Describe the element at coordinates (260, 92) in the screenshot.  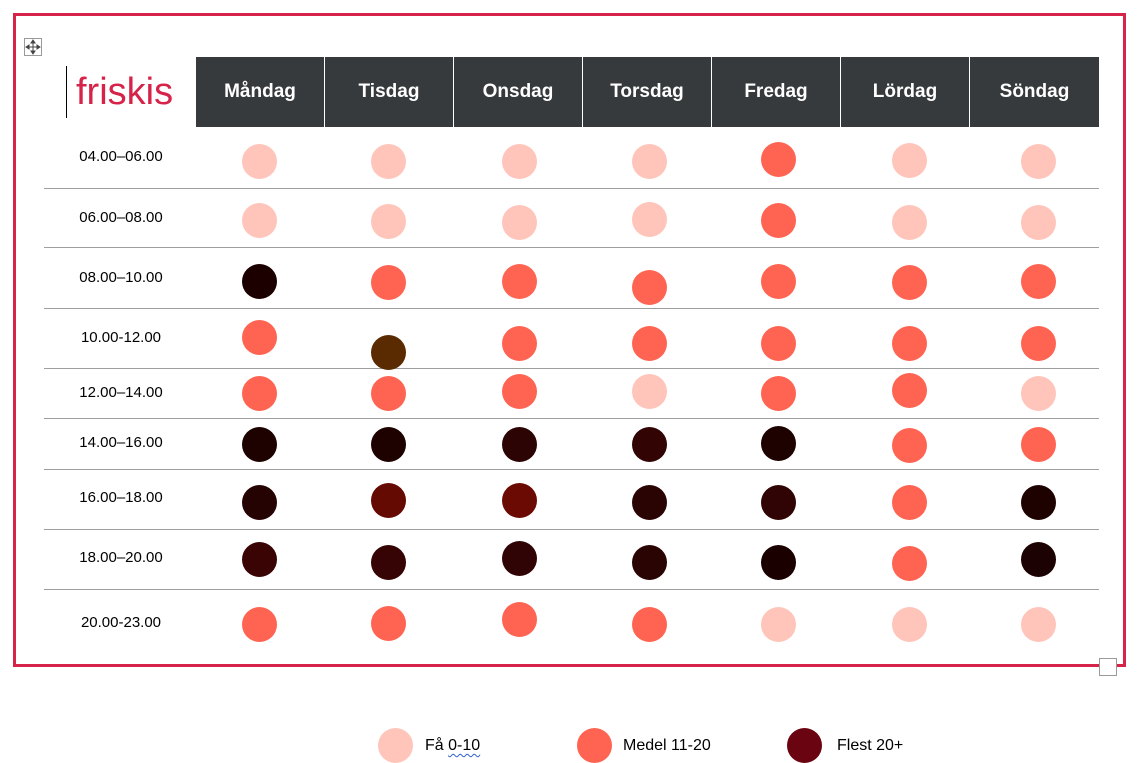
I see `day-header-1: Måndag` at that location.